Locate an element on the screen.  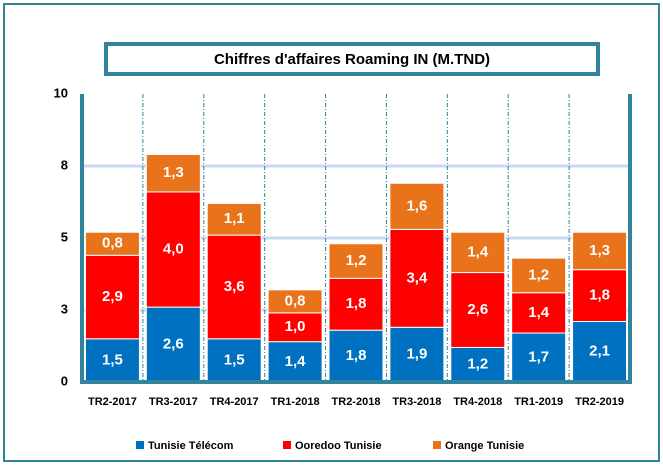
data-label: 1,0 is located at coordinates (295, 326).